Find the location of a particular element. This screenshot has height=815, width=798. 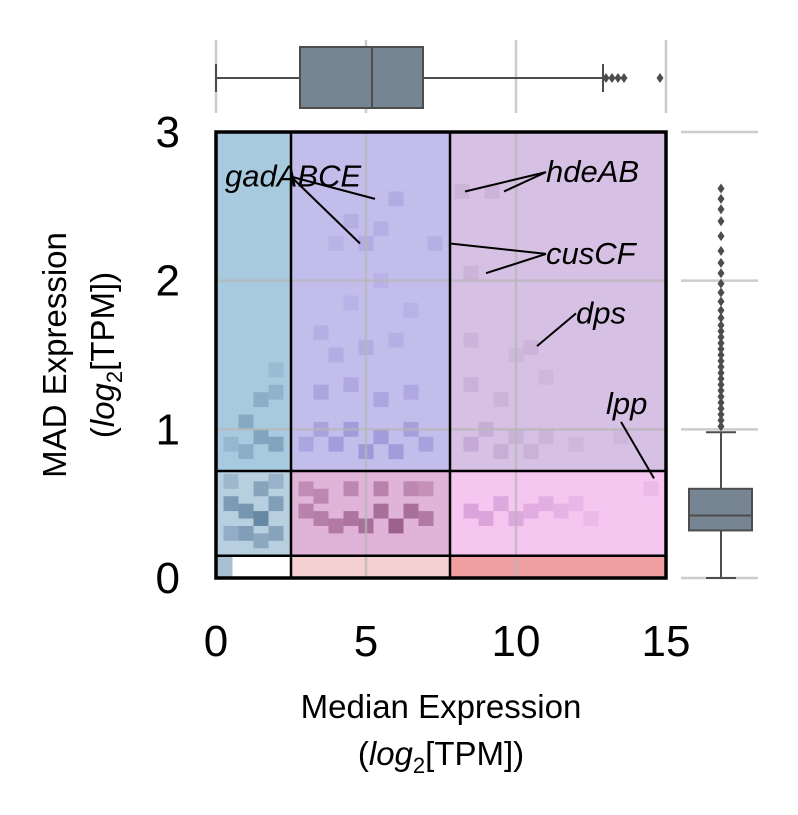

x-axis-label-open: ( is located at coordinates (363, 753).